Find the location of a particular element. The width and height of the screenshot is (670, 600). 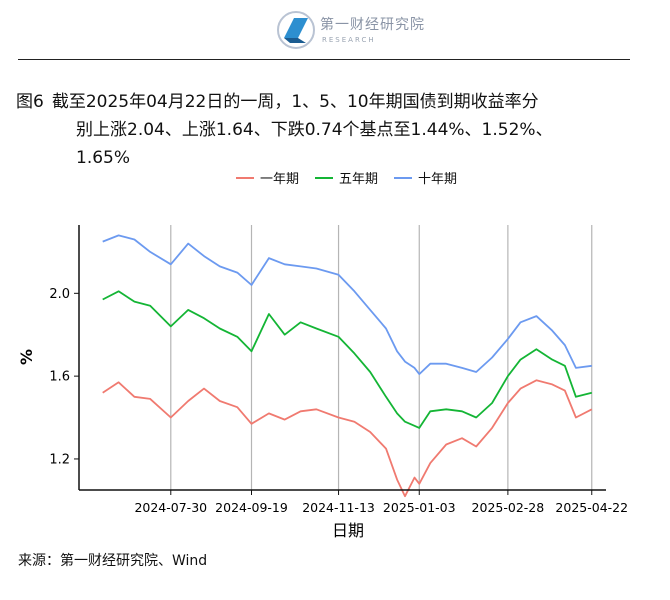

legend-swatch-one-year is located at coordinates (245, 177).